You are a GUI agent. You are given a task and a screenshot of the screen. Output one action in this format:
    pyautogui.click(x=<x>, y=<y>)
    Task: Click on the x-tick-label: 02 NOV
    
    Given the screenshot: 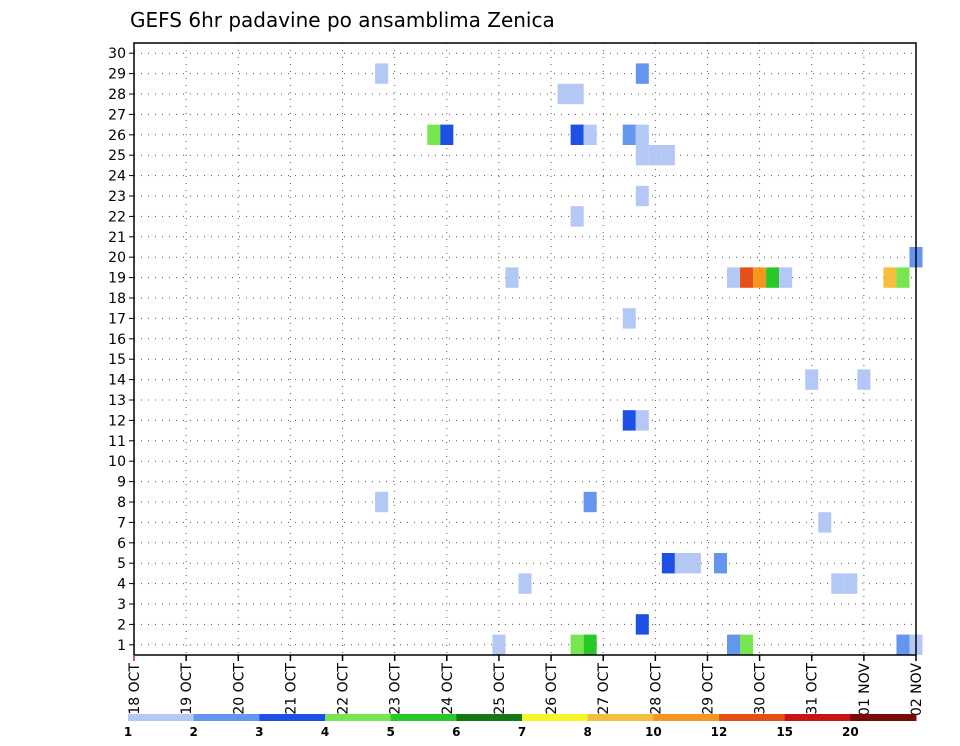 What is the action you would take?
    pyautogui.click(x=917, y=690)
    